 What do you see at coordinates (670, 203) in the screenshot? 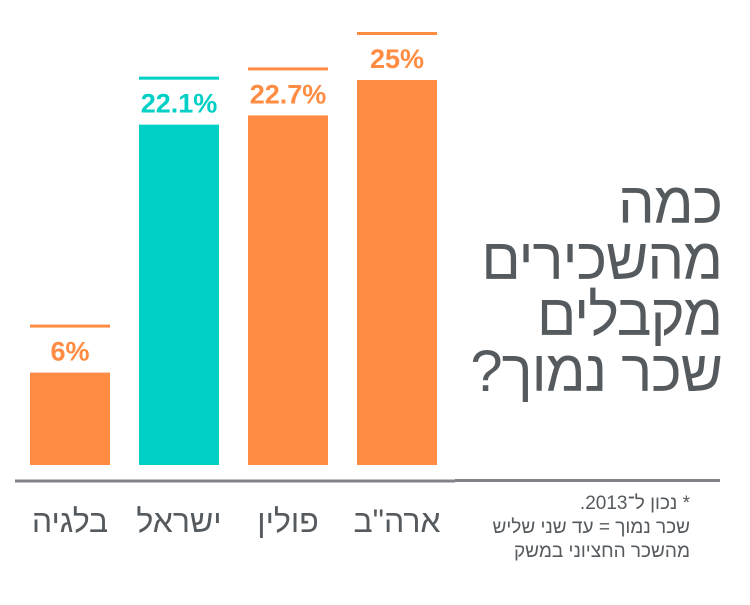
I see `title-line: כמה` at bounding box center [670, 203].